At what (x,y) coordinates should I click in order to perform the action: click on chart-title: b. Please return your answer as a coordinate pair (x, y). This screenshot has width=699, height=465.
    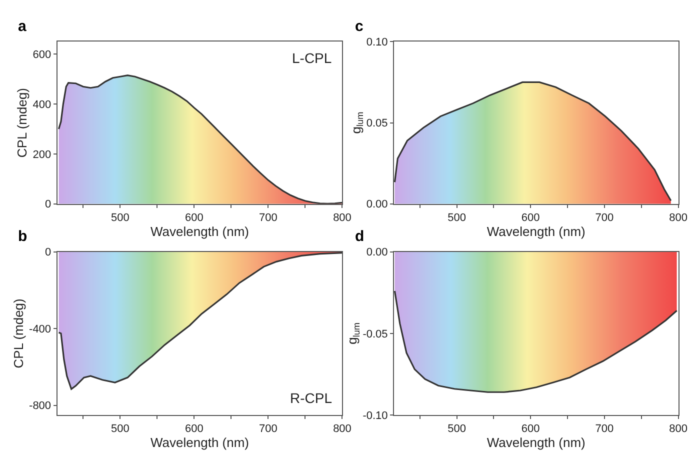
    Looking at the image, I should click on (23, 236).